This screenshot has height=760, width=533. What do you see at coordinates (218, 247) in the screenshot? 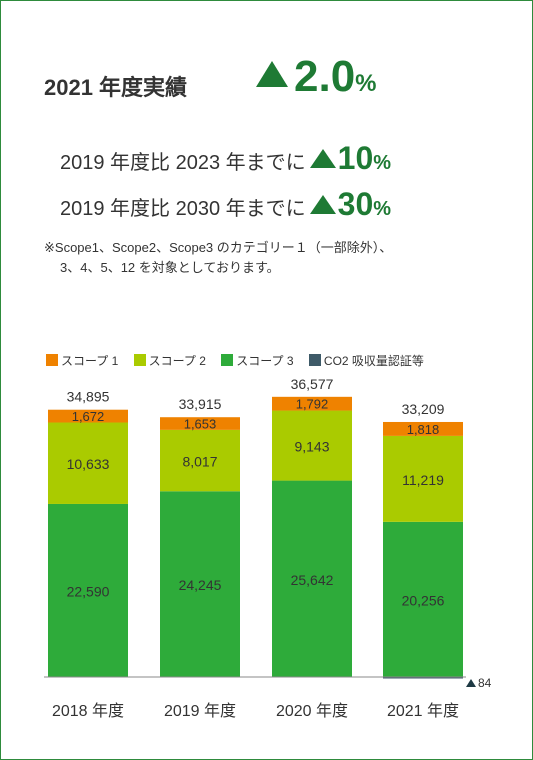
I see `note-line-1: ※Scope1、Scope2、Scope3 のカテゴリー１（一部除外）、` at bounding box center [218, 247].